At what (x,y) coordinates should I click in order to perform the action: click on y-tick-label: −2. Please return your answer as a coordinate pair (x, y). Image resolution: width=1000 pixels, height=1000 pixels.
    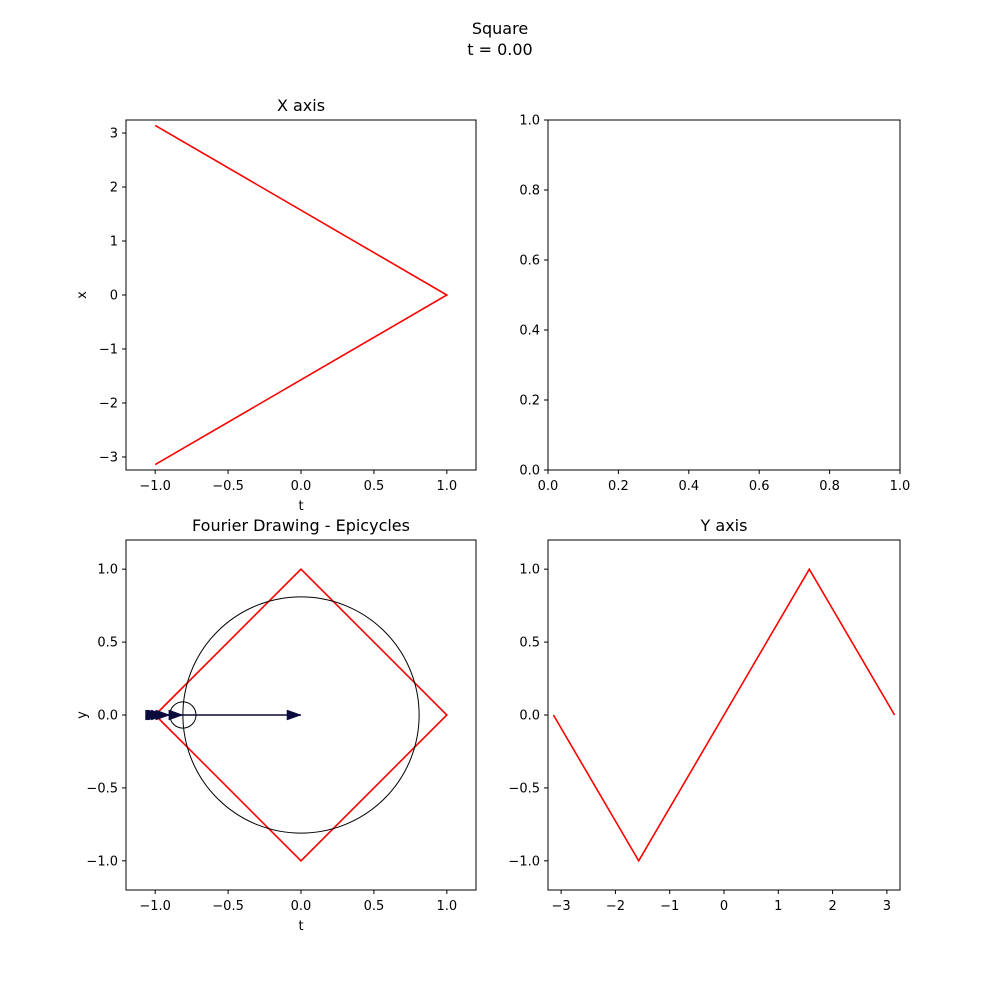
    Looking at the image, I should click on (108, 403).